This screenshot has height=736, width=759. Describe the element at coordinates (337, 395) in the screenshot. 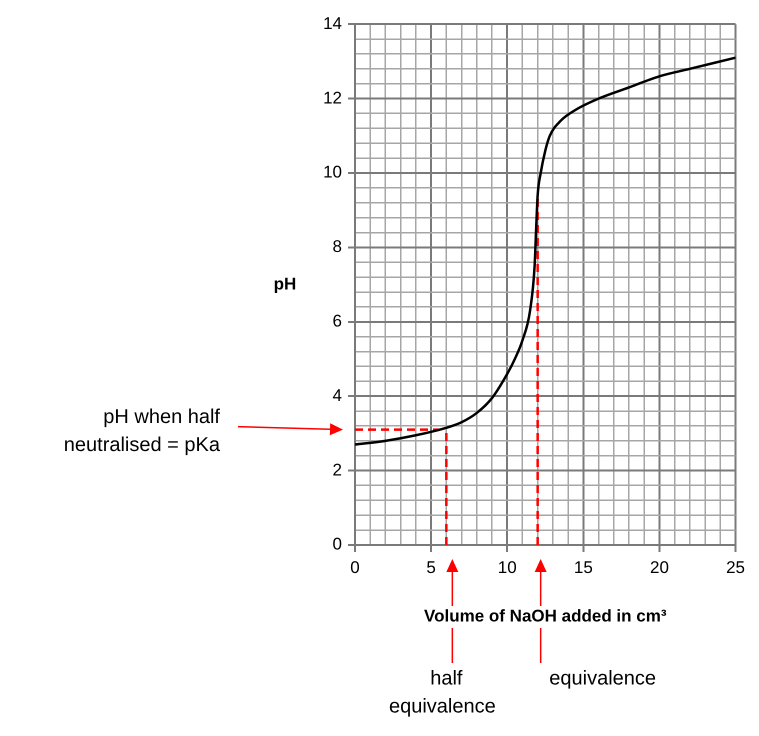

I see `y-tick-label: 4` at that location.